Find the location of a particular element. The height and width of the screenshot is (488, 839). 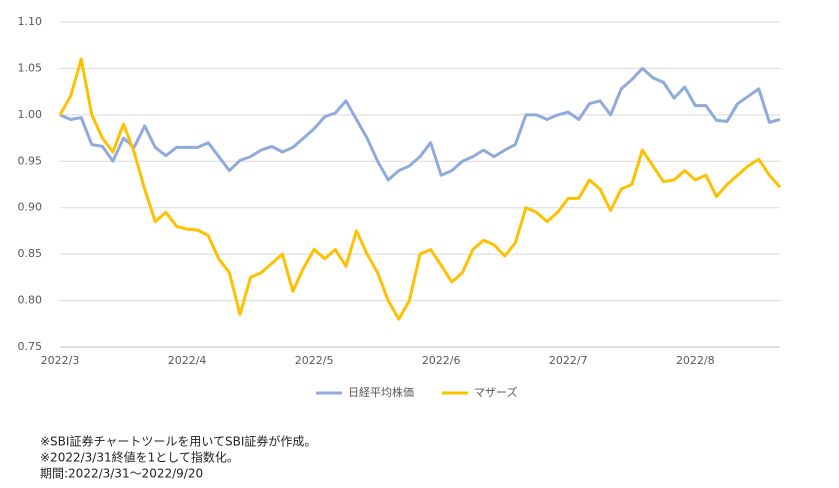

note: ※SBI証券チャートツールを用いてSBI証券が作成。 is located at coordinates (178, 441).